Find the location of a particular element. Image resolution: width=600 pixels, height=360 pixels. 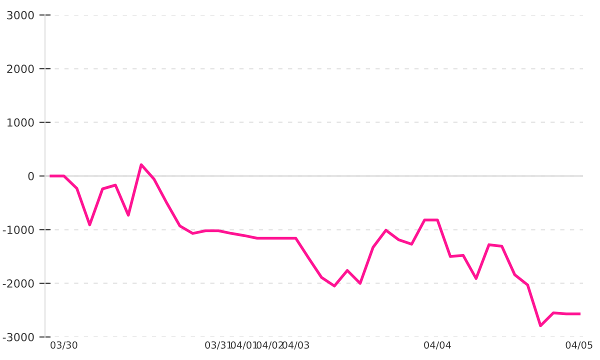

x-tick-label: 04/01 is located at coordinates (244, 345).